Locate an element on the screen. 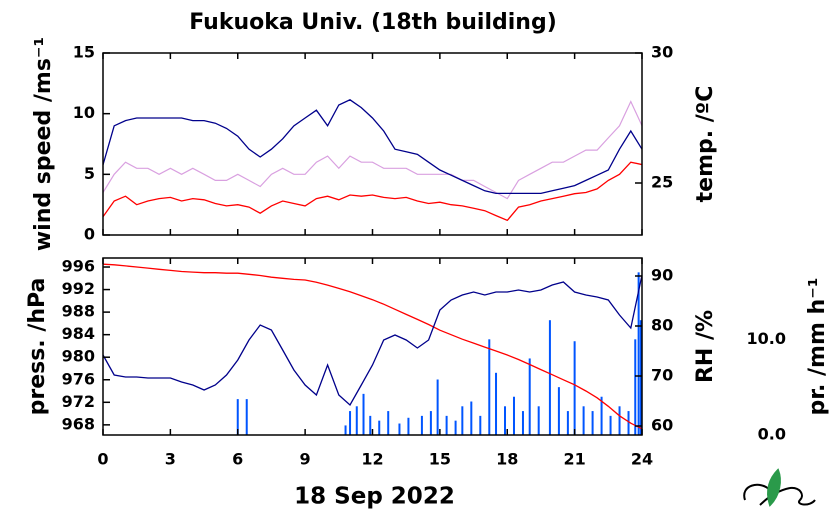  y2-tick-label: 90 is located at coordinates (662, 275).